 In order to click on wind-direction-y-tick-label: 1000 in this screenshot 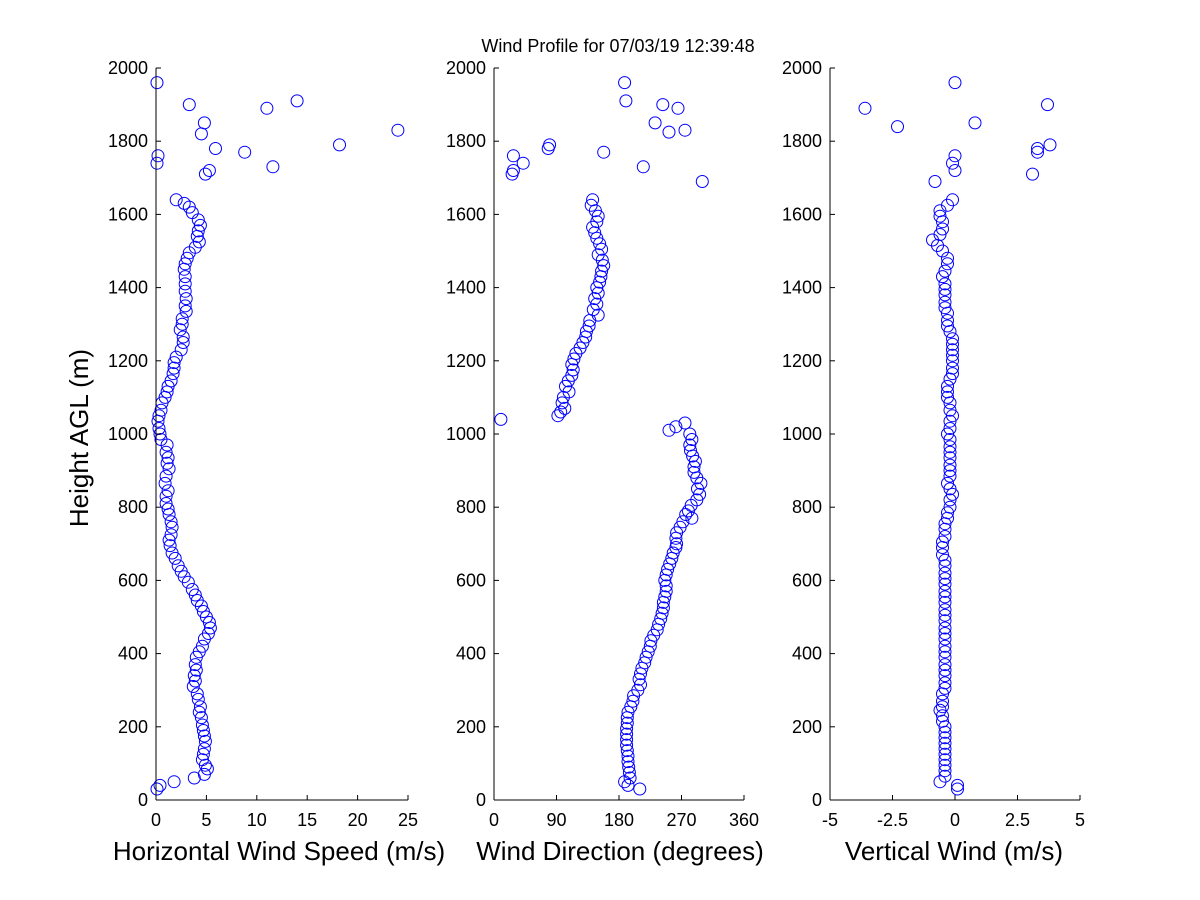, I will do `click(466, 434)`.